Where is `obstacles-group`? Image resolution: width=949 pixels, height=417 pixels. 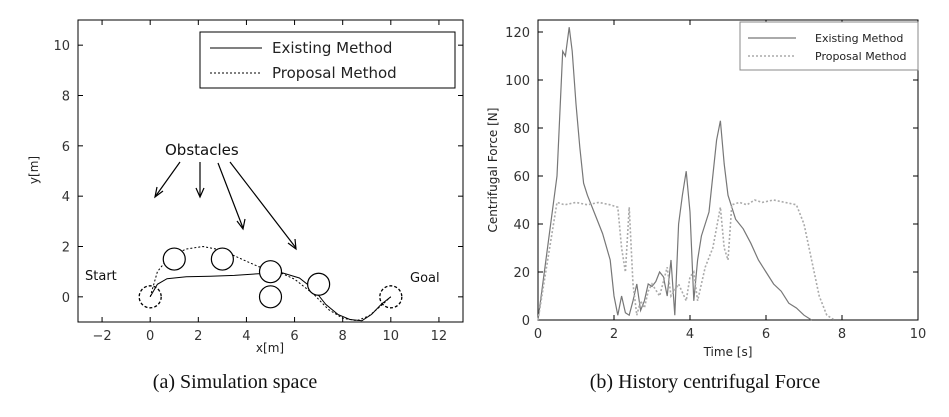 obstacles-group is located at coordinates (246, 278).